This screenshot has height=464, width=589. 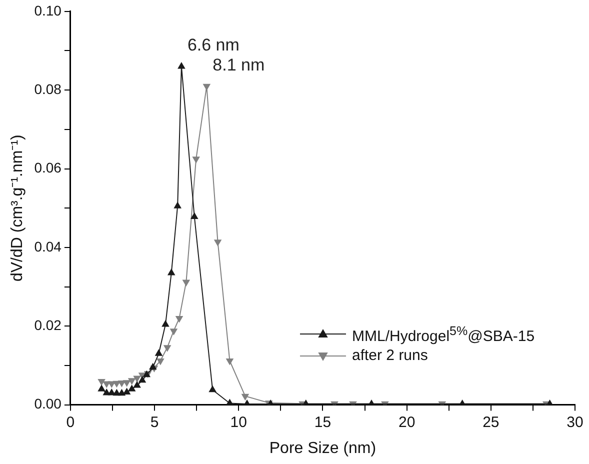 I want to click on y-axis-title: dV/dD (cm³.g⁻¹.nm⁻¹), so click(x=17, y=208).